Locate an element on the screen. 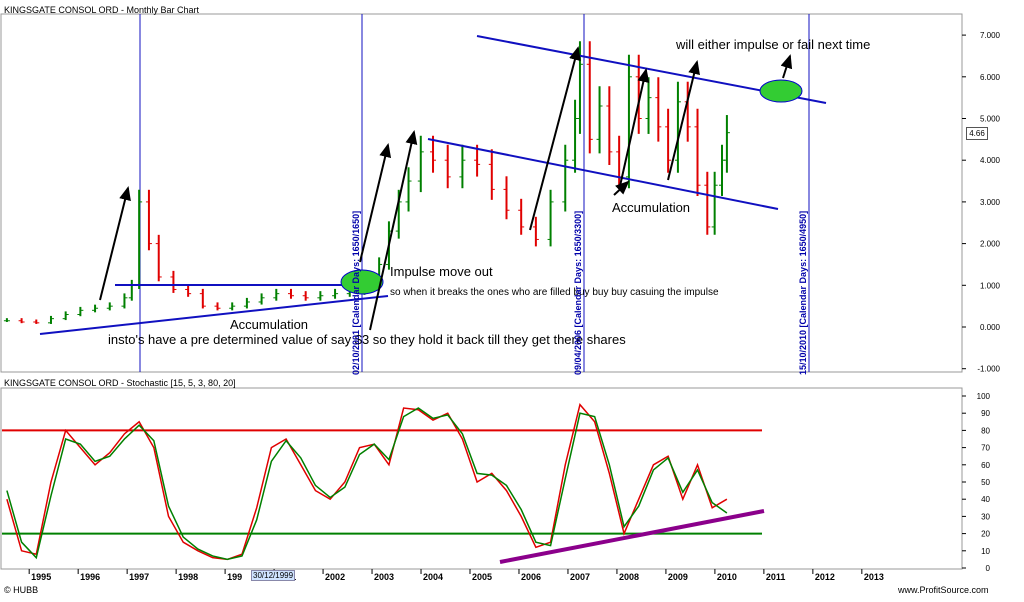 The image size is (1024, 602). price-y-tick-label: 1.000 is located at coordinates (990, 285).